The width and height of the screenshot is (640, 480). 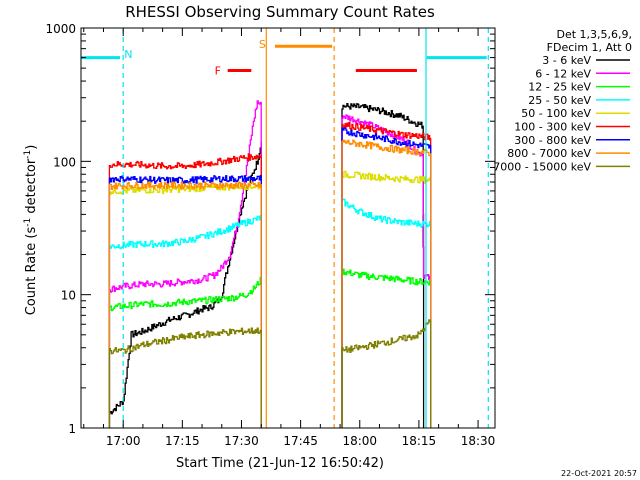 I want to click on y-tick-label-2: 100, so click(x=64, y=162).